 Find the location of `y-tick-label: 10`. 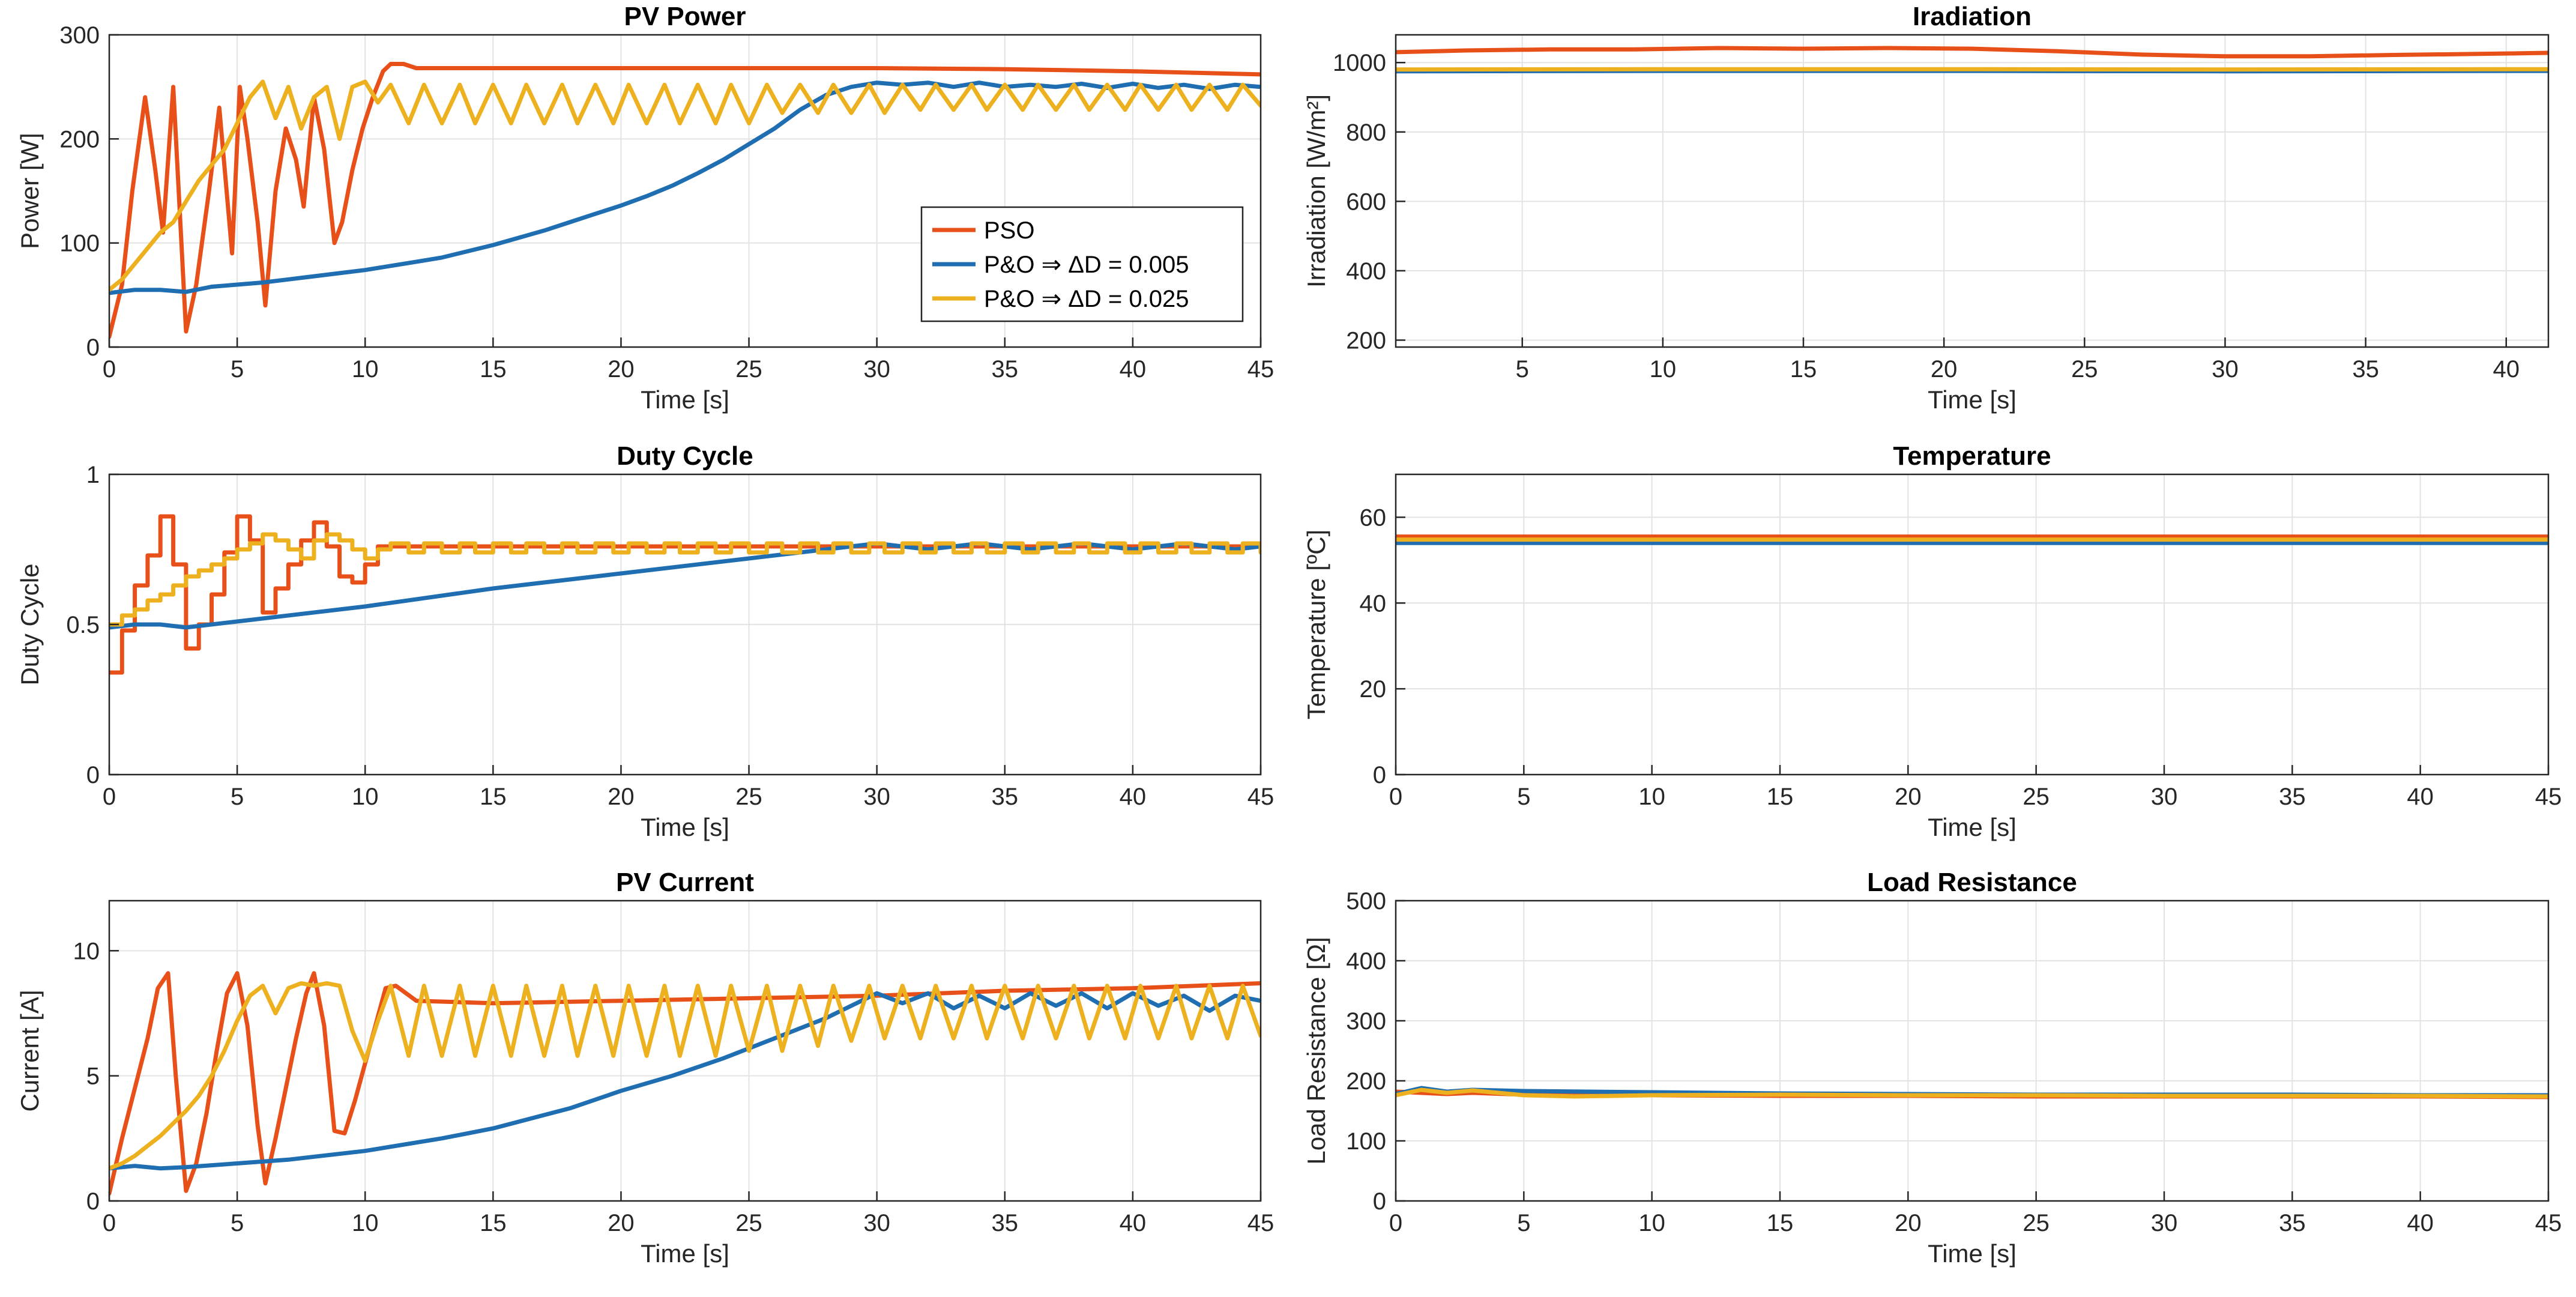

y-tick-label: 10 is located at coordinates (86, 951).